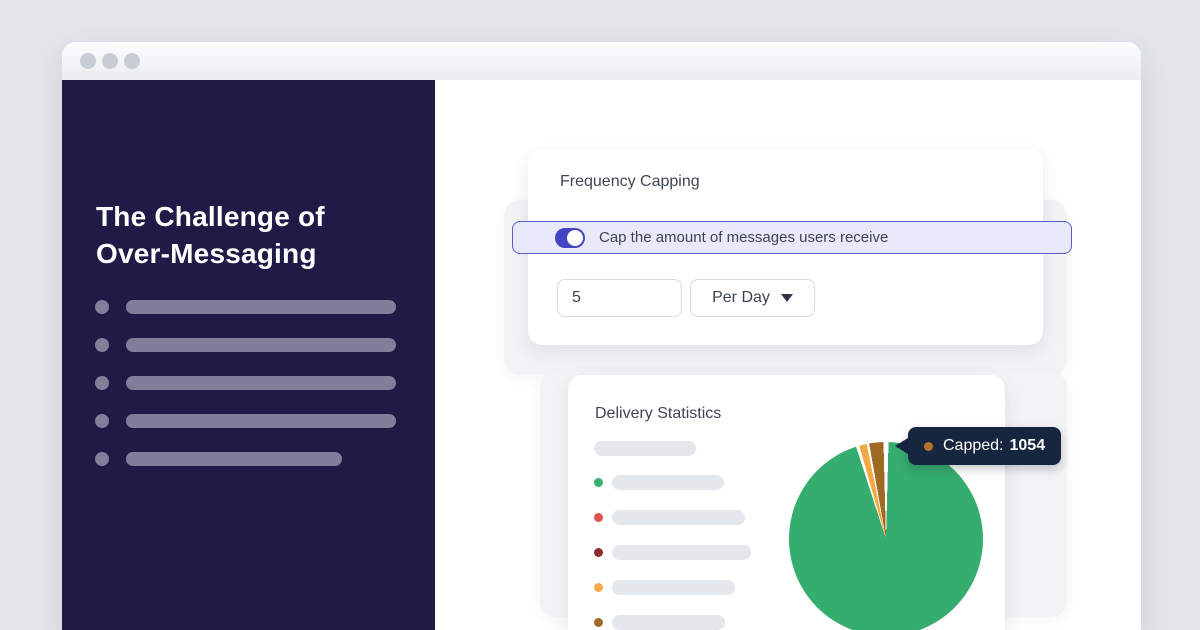  I want to click on legend-dot-red, so click(598, 517).